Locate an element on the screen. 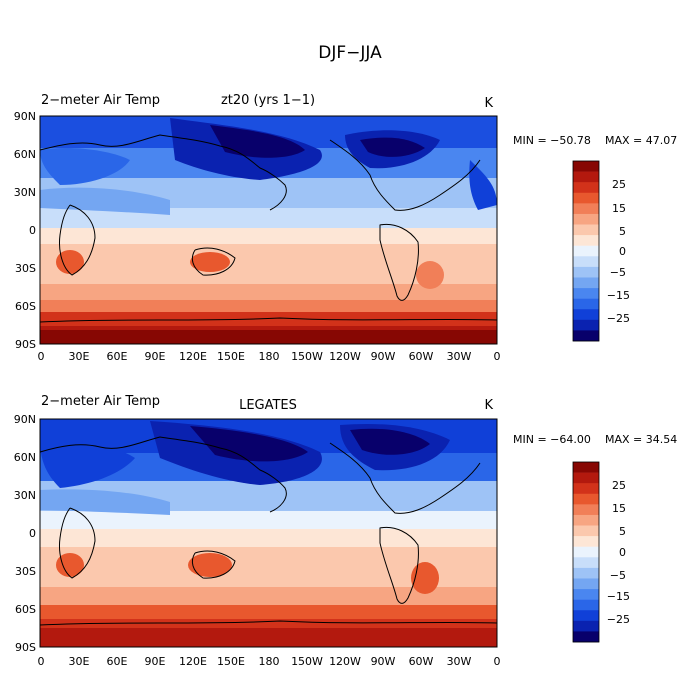  lon-label: 60W is located at coordinates (421, 661).